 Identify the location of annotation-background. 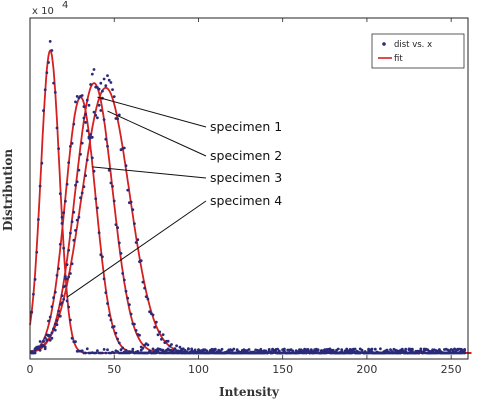
(247, 127).